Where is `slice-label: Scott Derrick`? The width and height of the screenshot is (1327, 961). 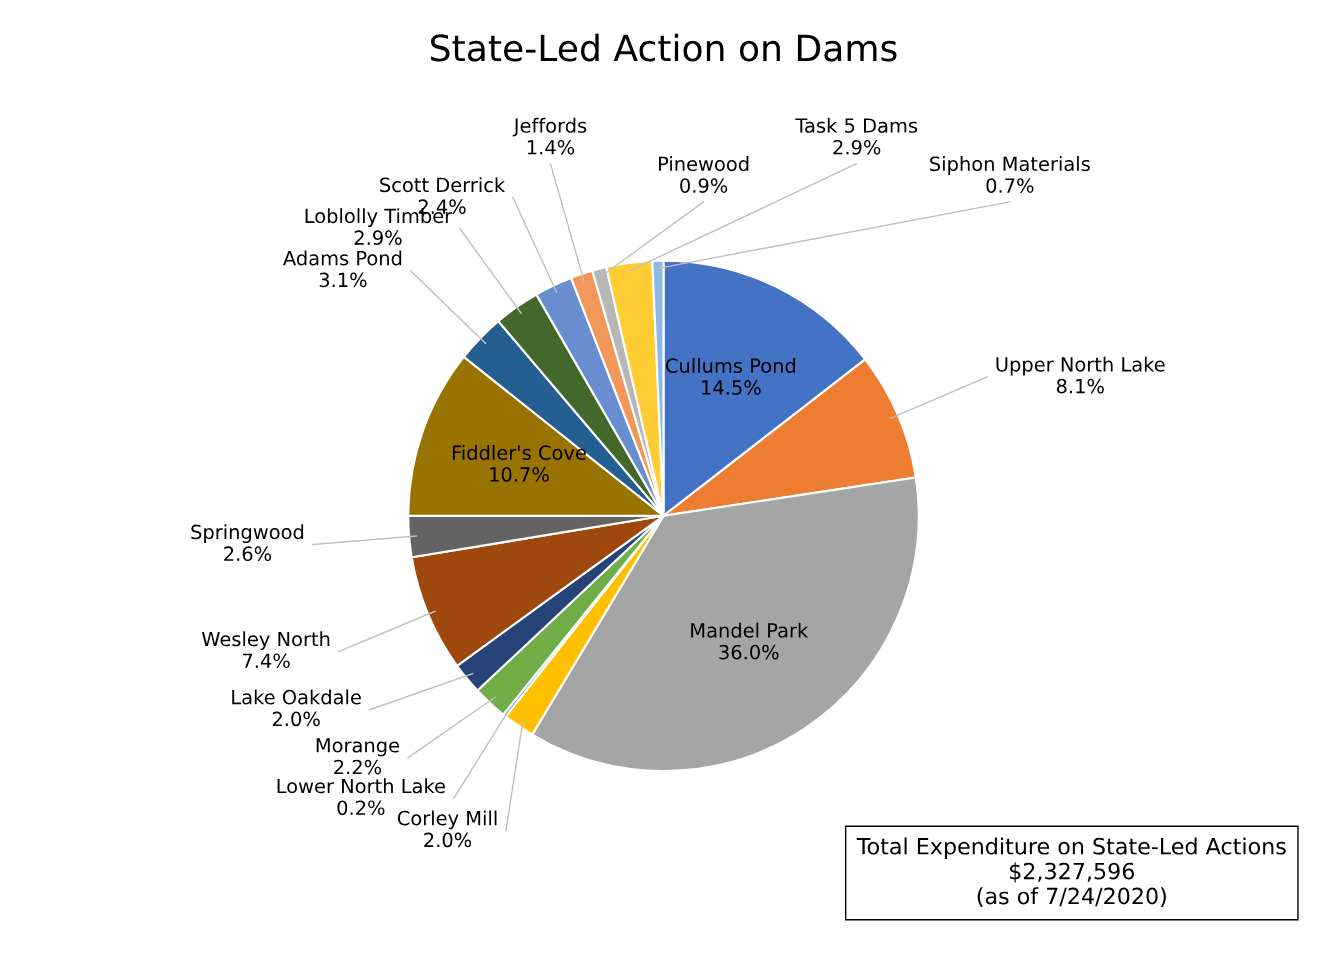
slice-label: Scott Derrick is located at coordinates (443, 185).